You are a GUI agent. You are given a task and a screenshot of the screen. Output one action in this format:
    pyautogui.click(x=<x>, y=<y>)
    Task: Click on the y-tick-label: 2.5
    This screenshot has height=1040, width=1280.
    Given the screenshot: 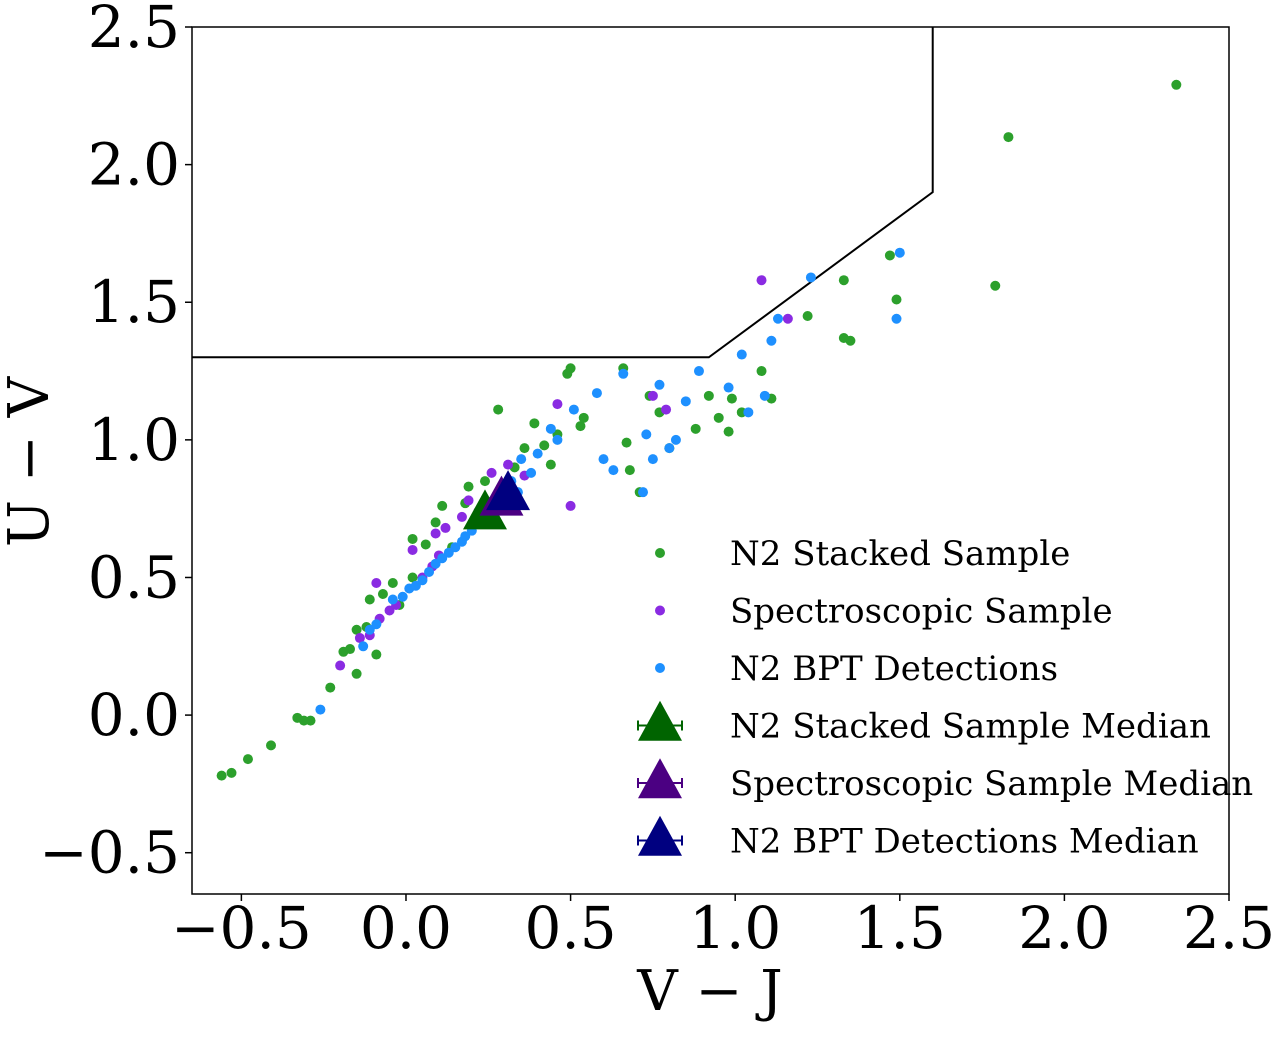 What is the action you would take?
    pyautogui.click(x=134, y=30)
    